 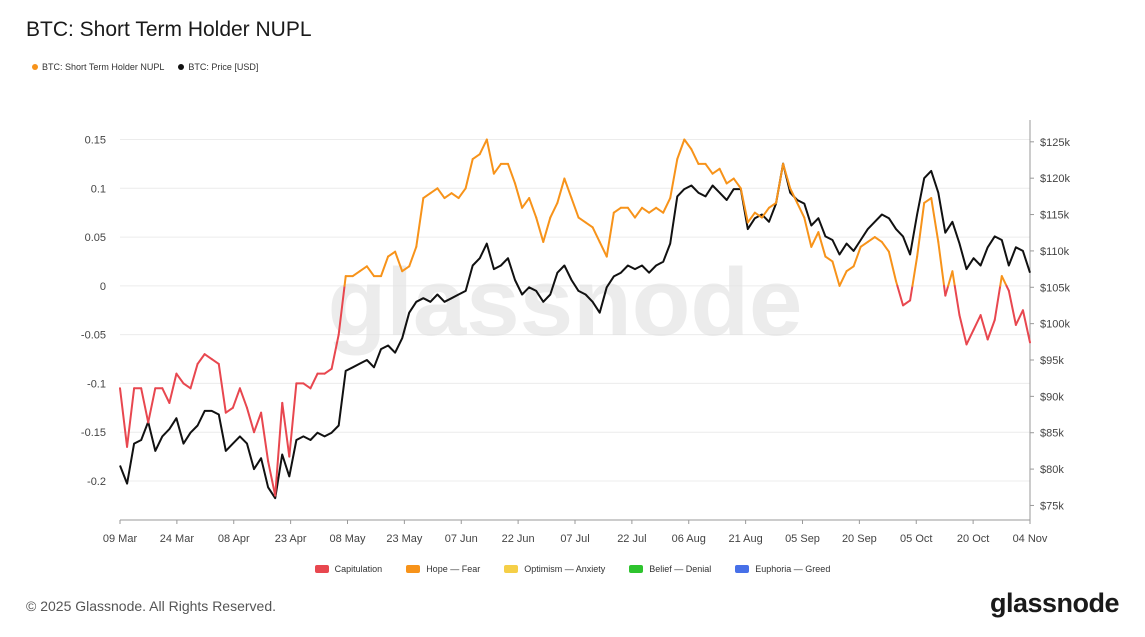 What do you see at coordinates (689, 539) in the screenshot?
I see `x-tick-label: 06 Aug` at bounding box center [689, 539].